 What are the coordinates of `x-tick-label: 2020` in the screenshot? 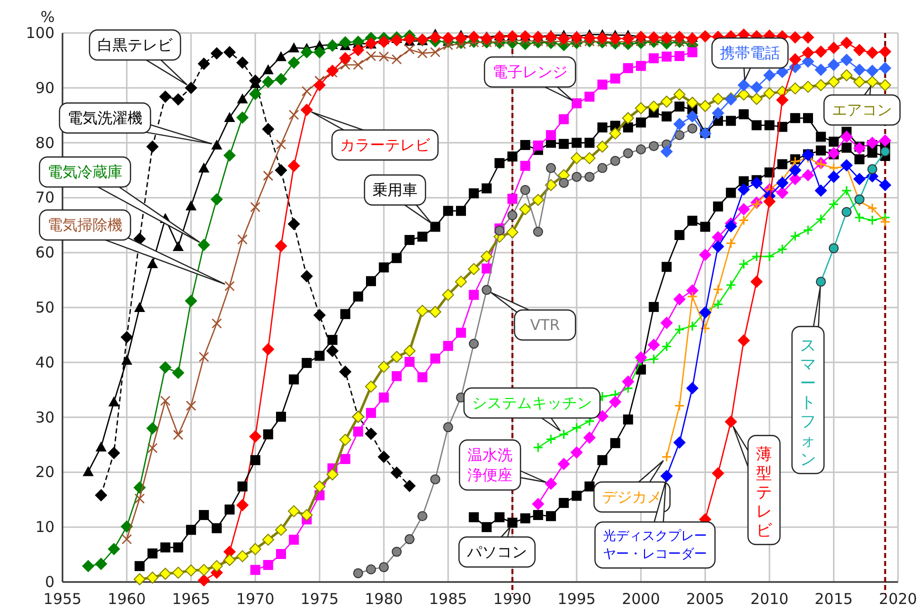 It's located at (898, 599).